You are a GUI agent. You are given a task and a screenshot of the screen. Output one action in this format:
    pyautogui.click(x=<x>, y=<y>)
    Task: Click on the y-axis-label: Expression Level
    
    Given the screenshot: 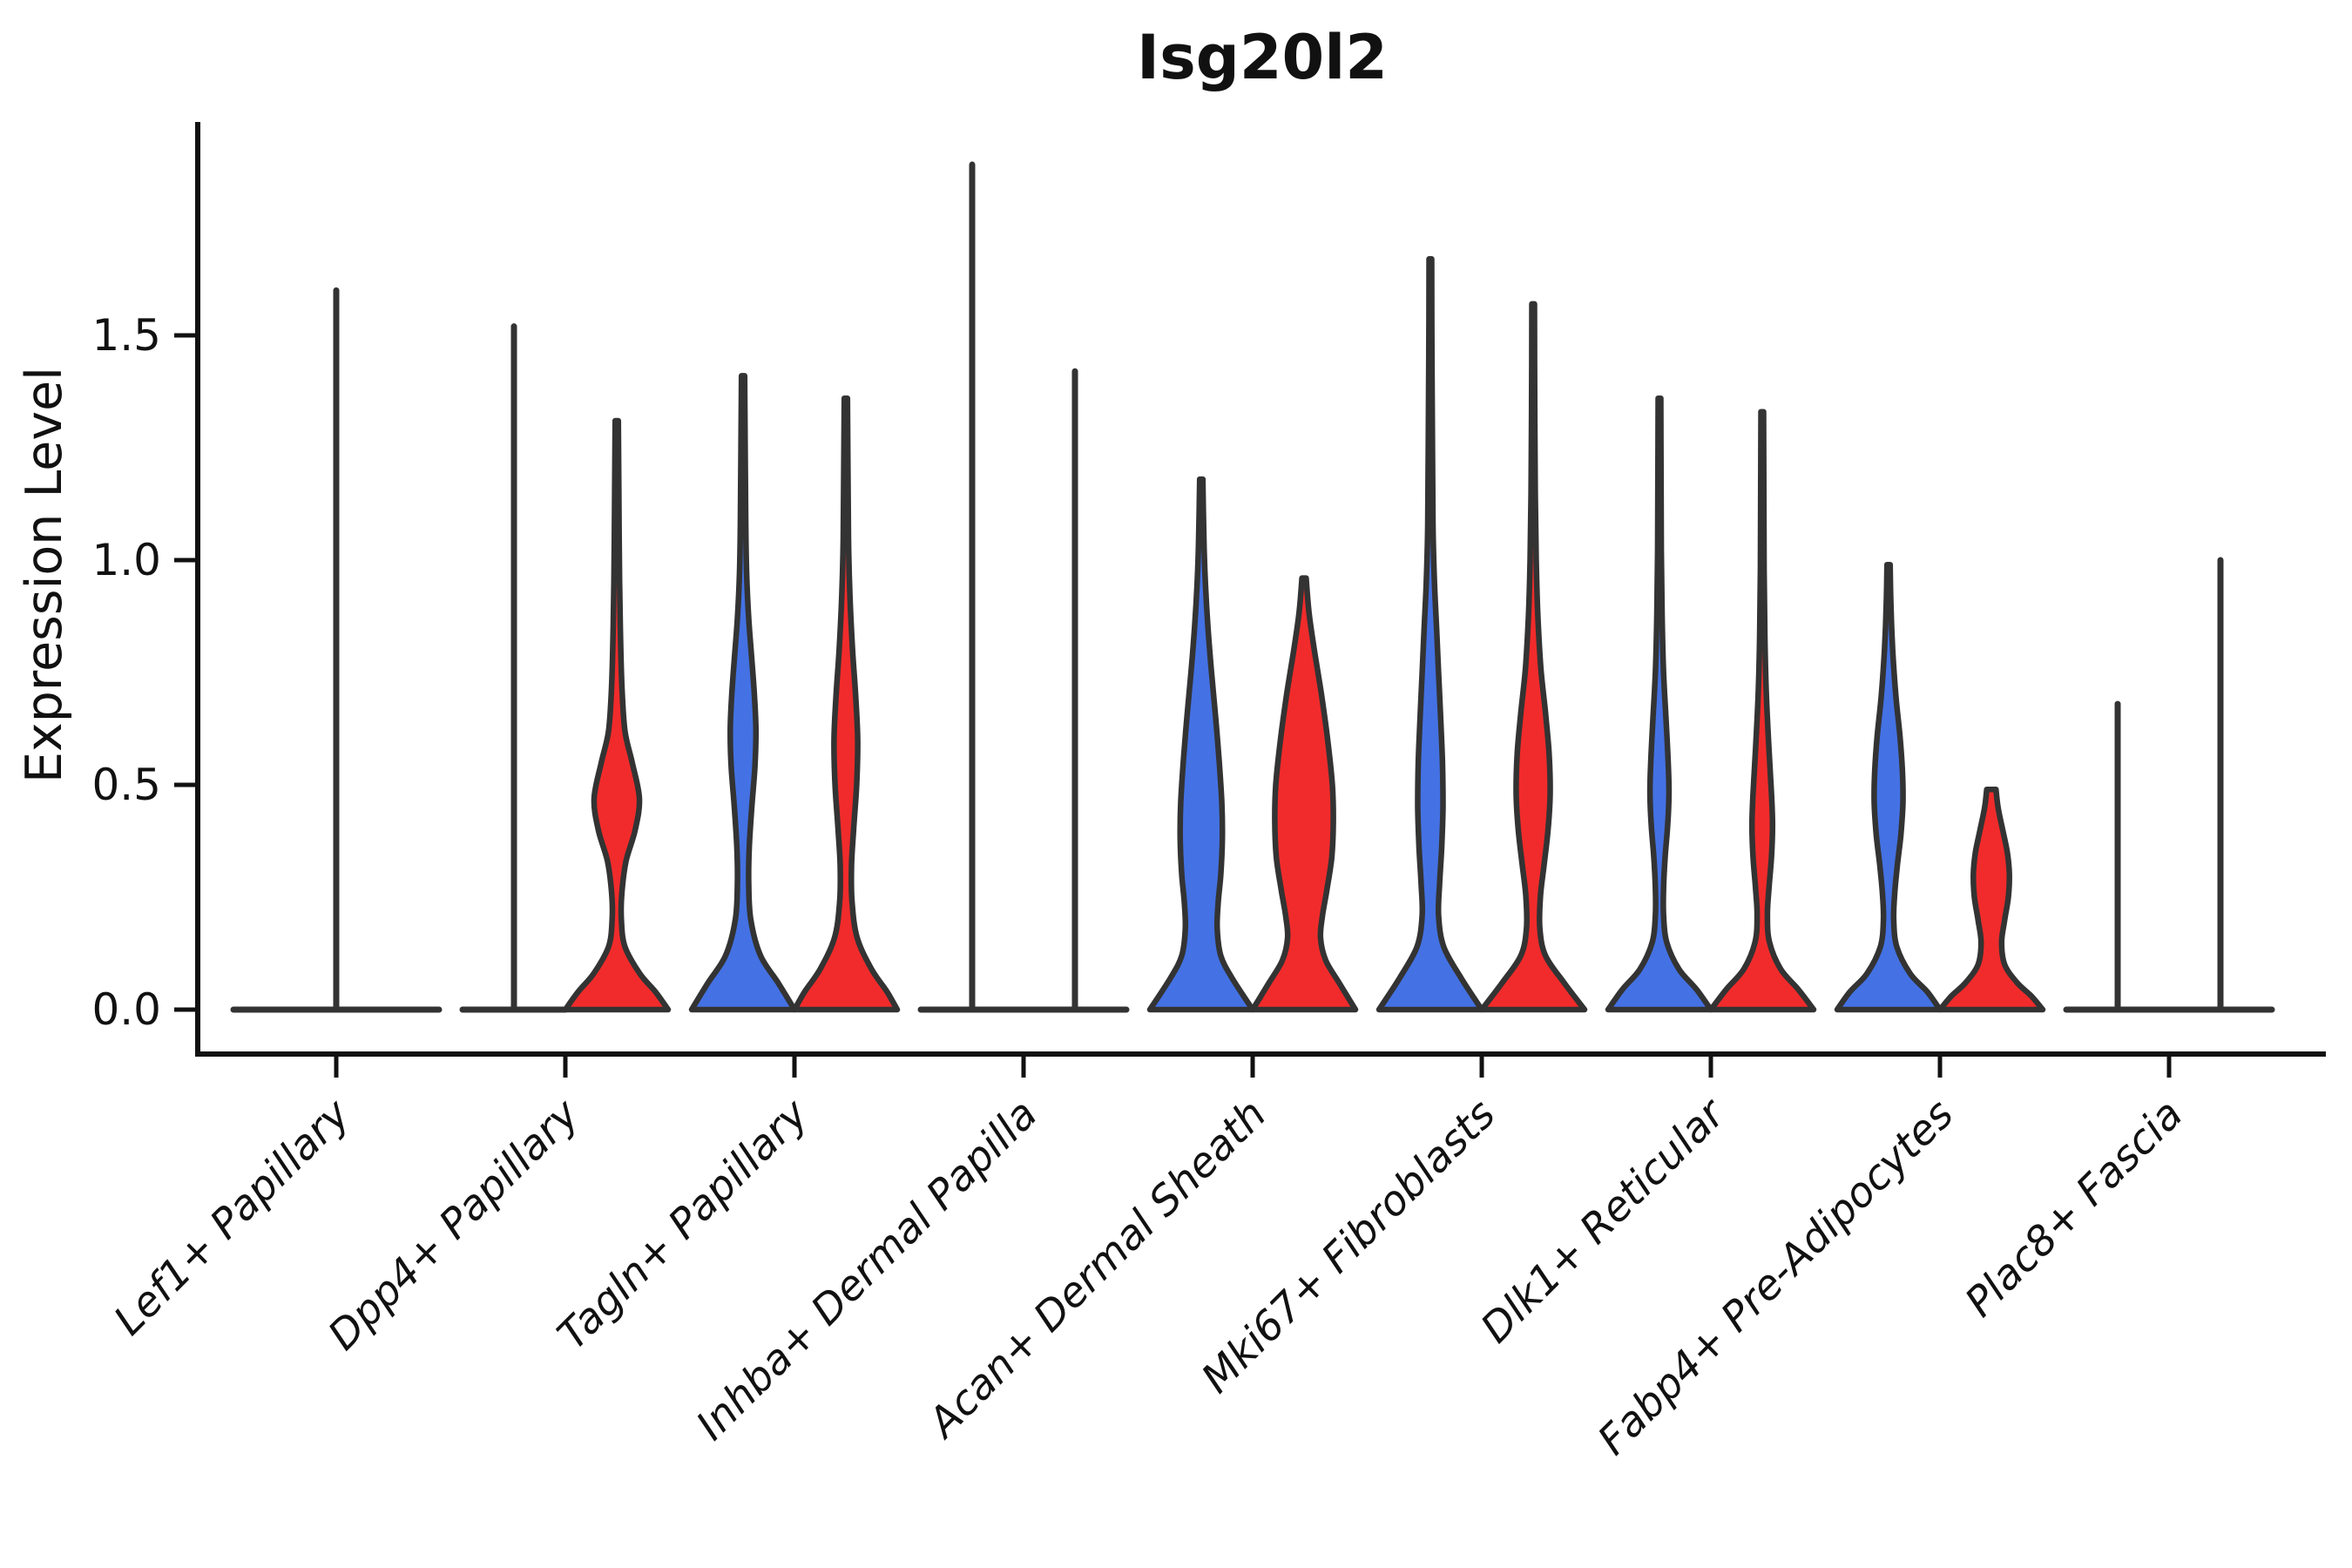 What is the action you would take?
    pyautogui.click(x=44, y=575)
    